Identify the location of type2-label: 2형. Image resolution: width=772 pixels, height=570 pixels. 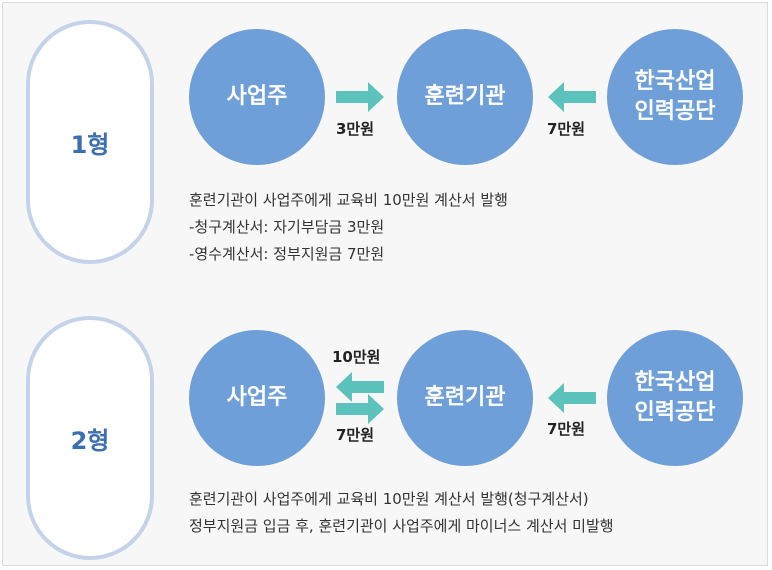
(90, 440).